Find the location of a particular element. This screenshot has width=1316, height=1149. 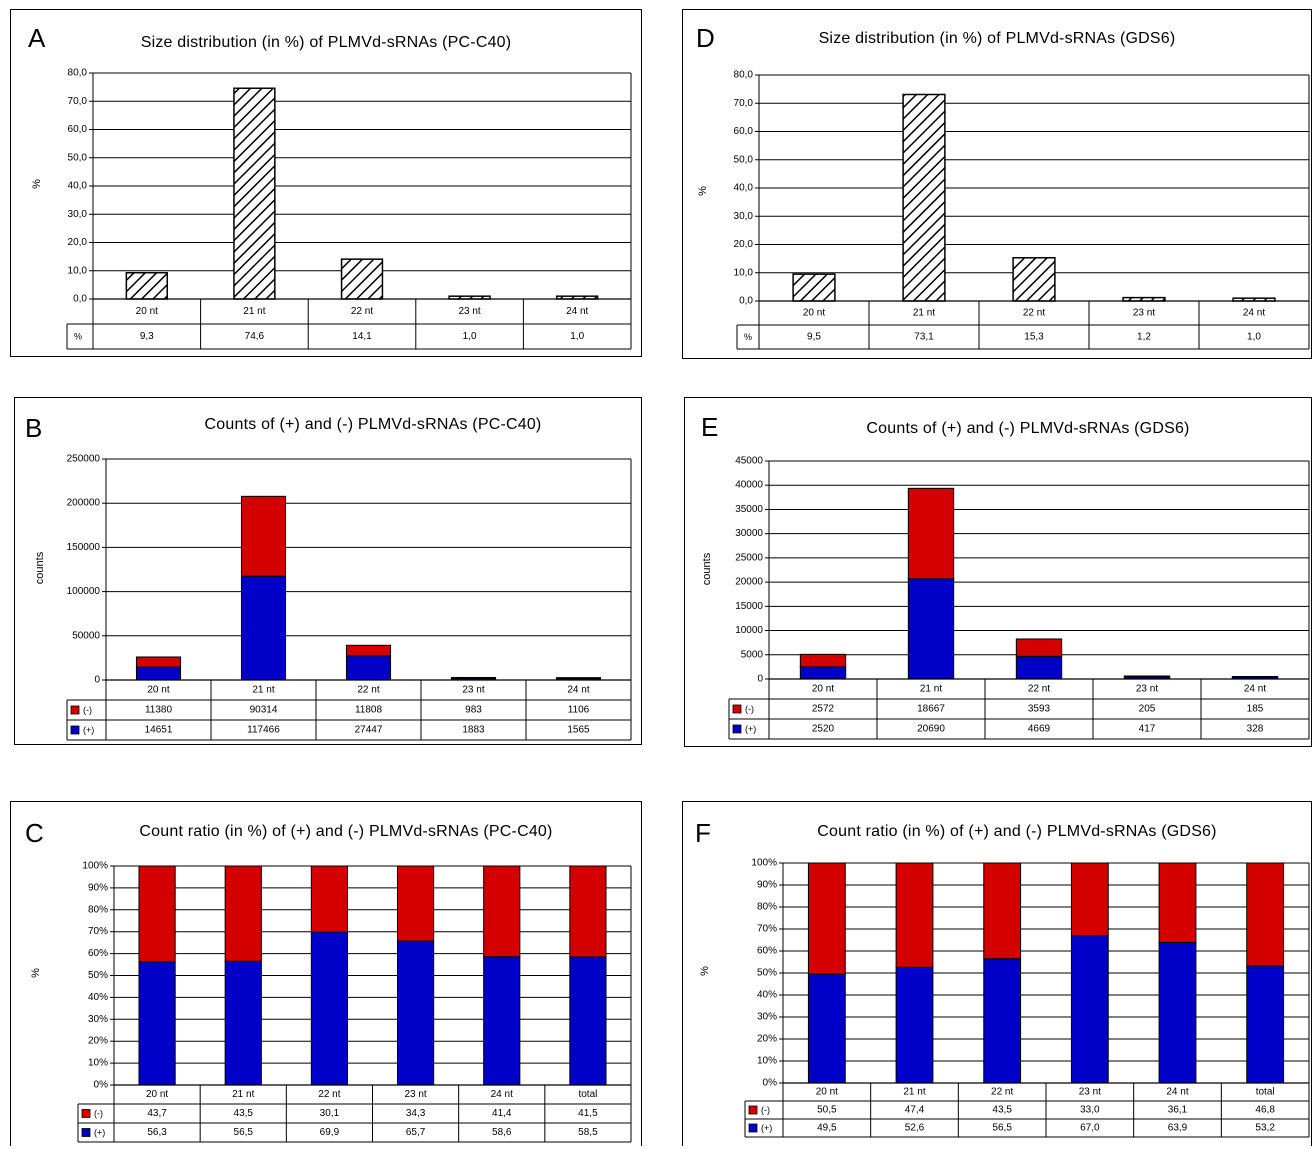

panel-letter: E is located at coordinates (710, 427).